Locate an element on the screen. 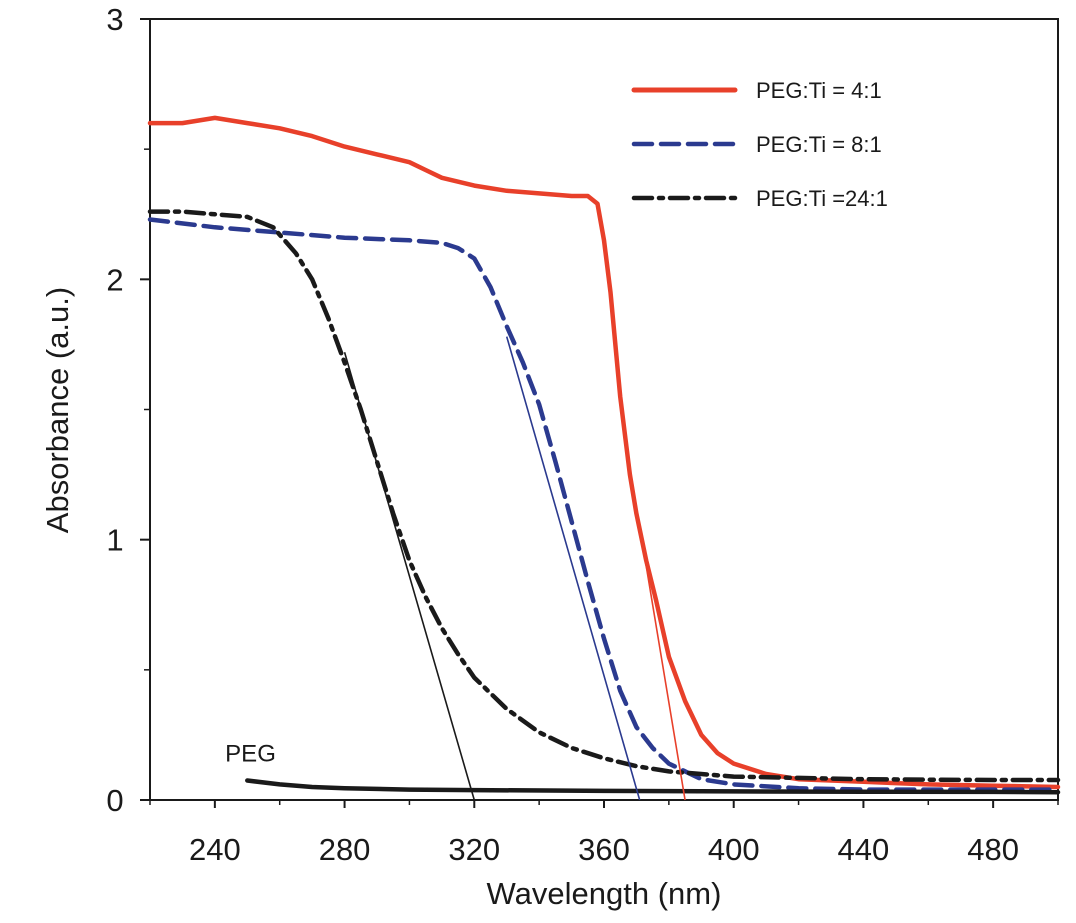 The image size is (1076, 923). annotation-peg-label: PEG is located at coordinates (250, 754).